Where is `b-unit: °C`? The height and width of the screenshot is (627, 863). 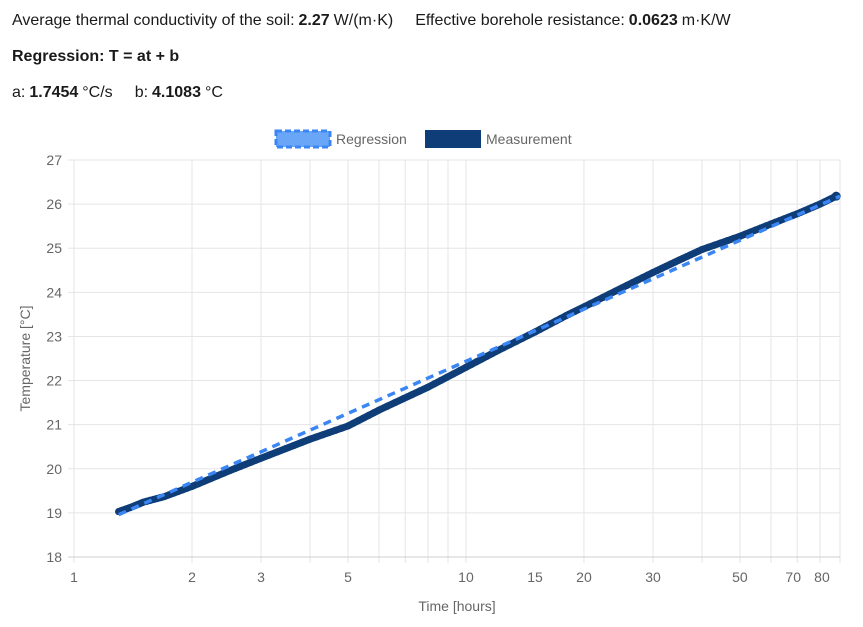 b-unit: °C is located at coordinates (213, 92).